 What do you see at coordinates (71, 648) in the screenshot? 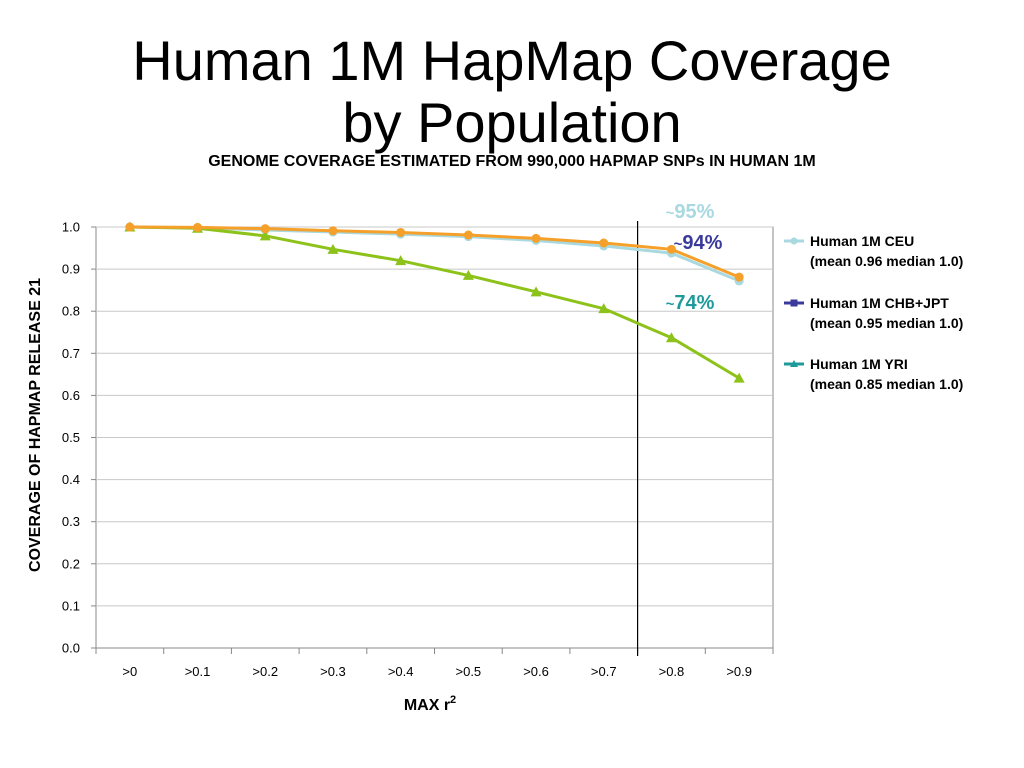
I see `y-tick-label: 0.0` at bounding box center [71, 648].